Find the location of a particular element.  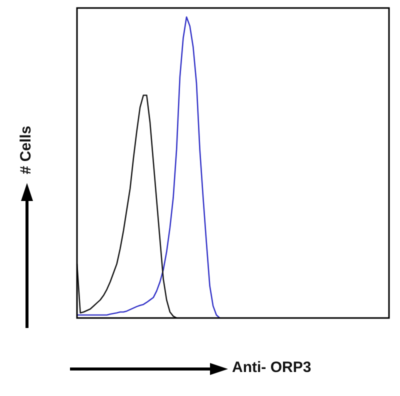

x-axis-title: Anti- ORP3 is located at coordinates (272, 367).